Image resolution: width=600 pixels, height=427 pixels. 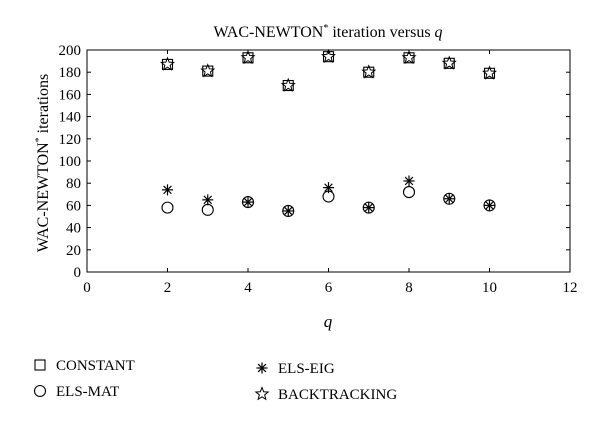 What do you see at coordinates (87, 392) in the screenshot?
I see `legend-label: ELS-MAT` at bounding box center [87, 392].